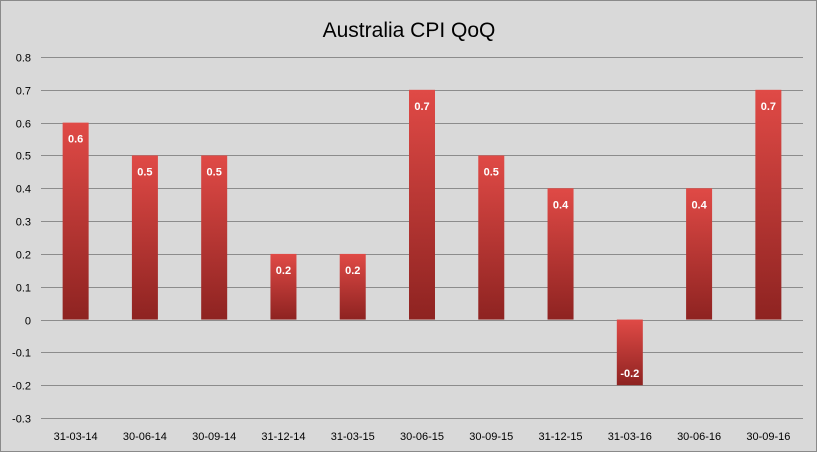  What do you see at coordinates (629, 374) in the screenshot?
I see `data-label: -0.2` at bounding box center [629, 374].